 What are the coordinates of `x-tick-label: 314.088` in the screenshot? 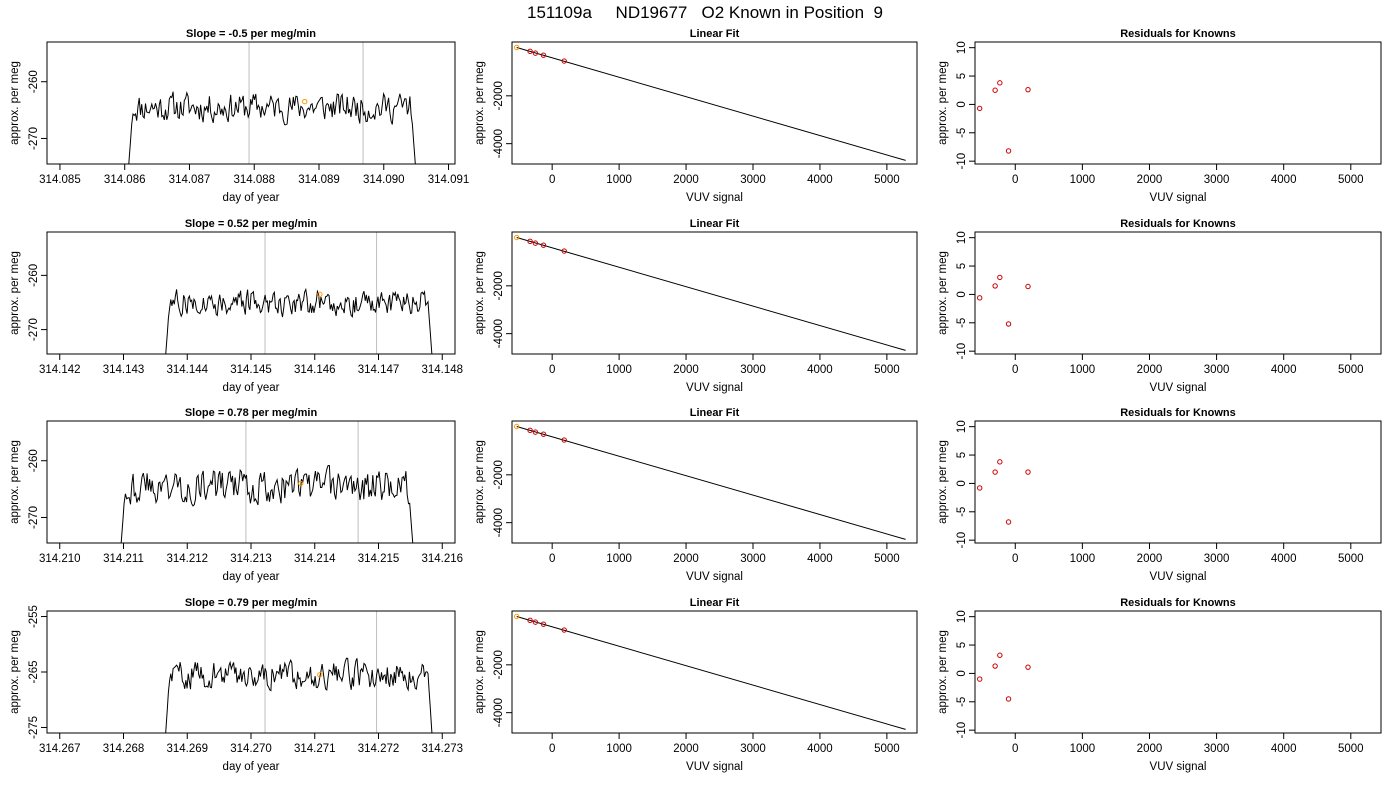 It's located at (254, 180).